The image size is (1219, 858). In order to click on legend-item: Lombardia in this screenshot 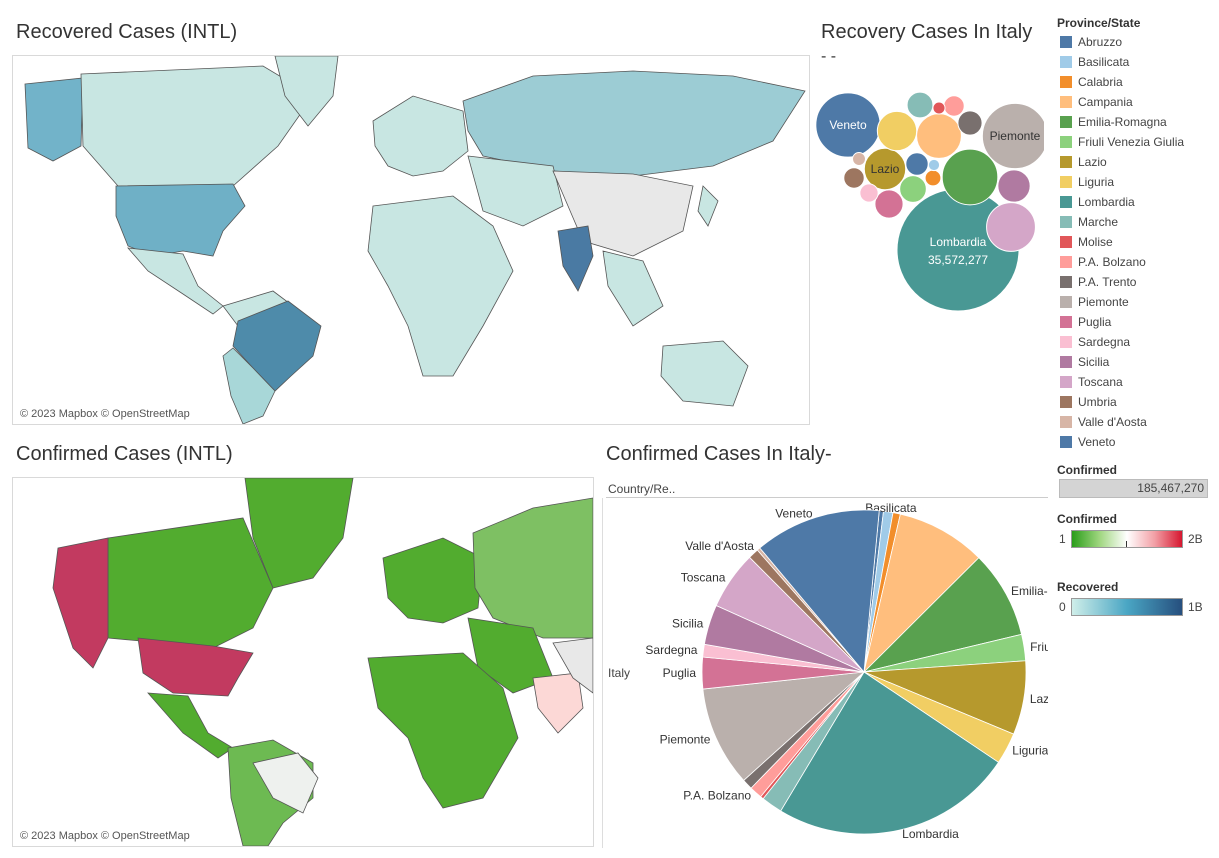, I will do `click(1097, 202)`.